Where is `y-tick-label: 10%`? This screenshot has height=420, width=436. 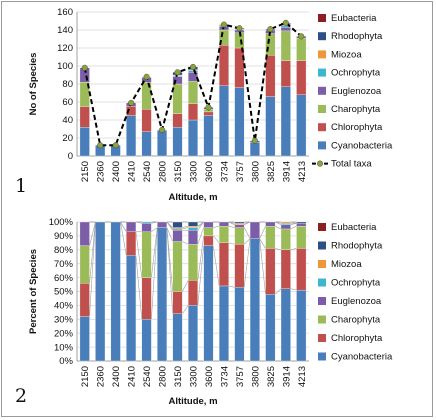
y-tick-label: 10% is located at coordinates (64, 347).